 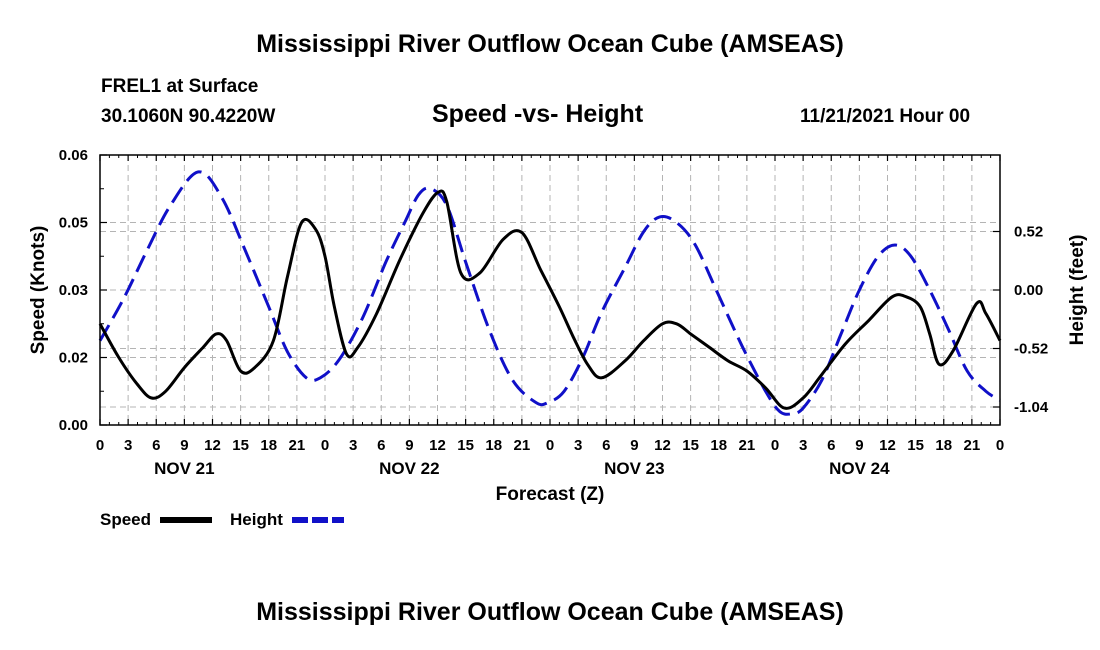 I want to click on x-axis-title: Forecast (Z), so click(x=550, y=494).